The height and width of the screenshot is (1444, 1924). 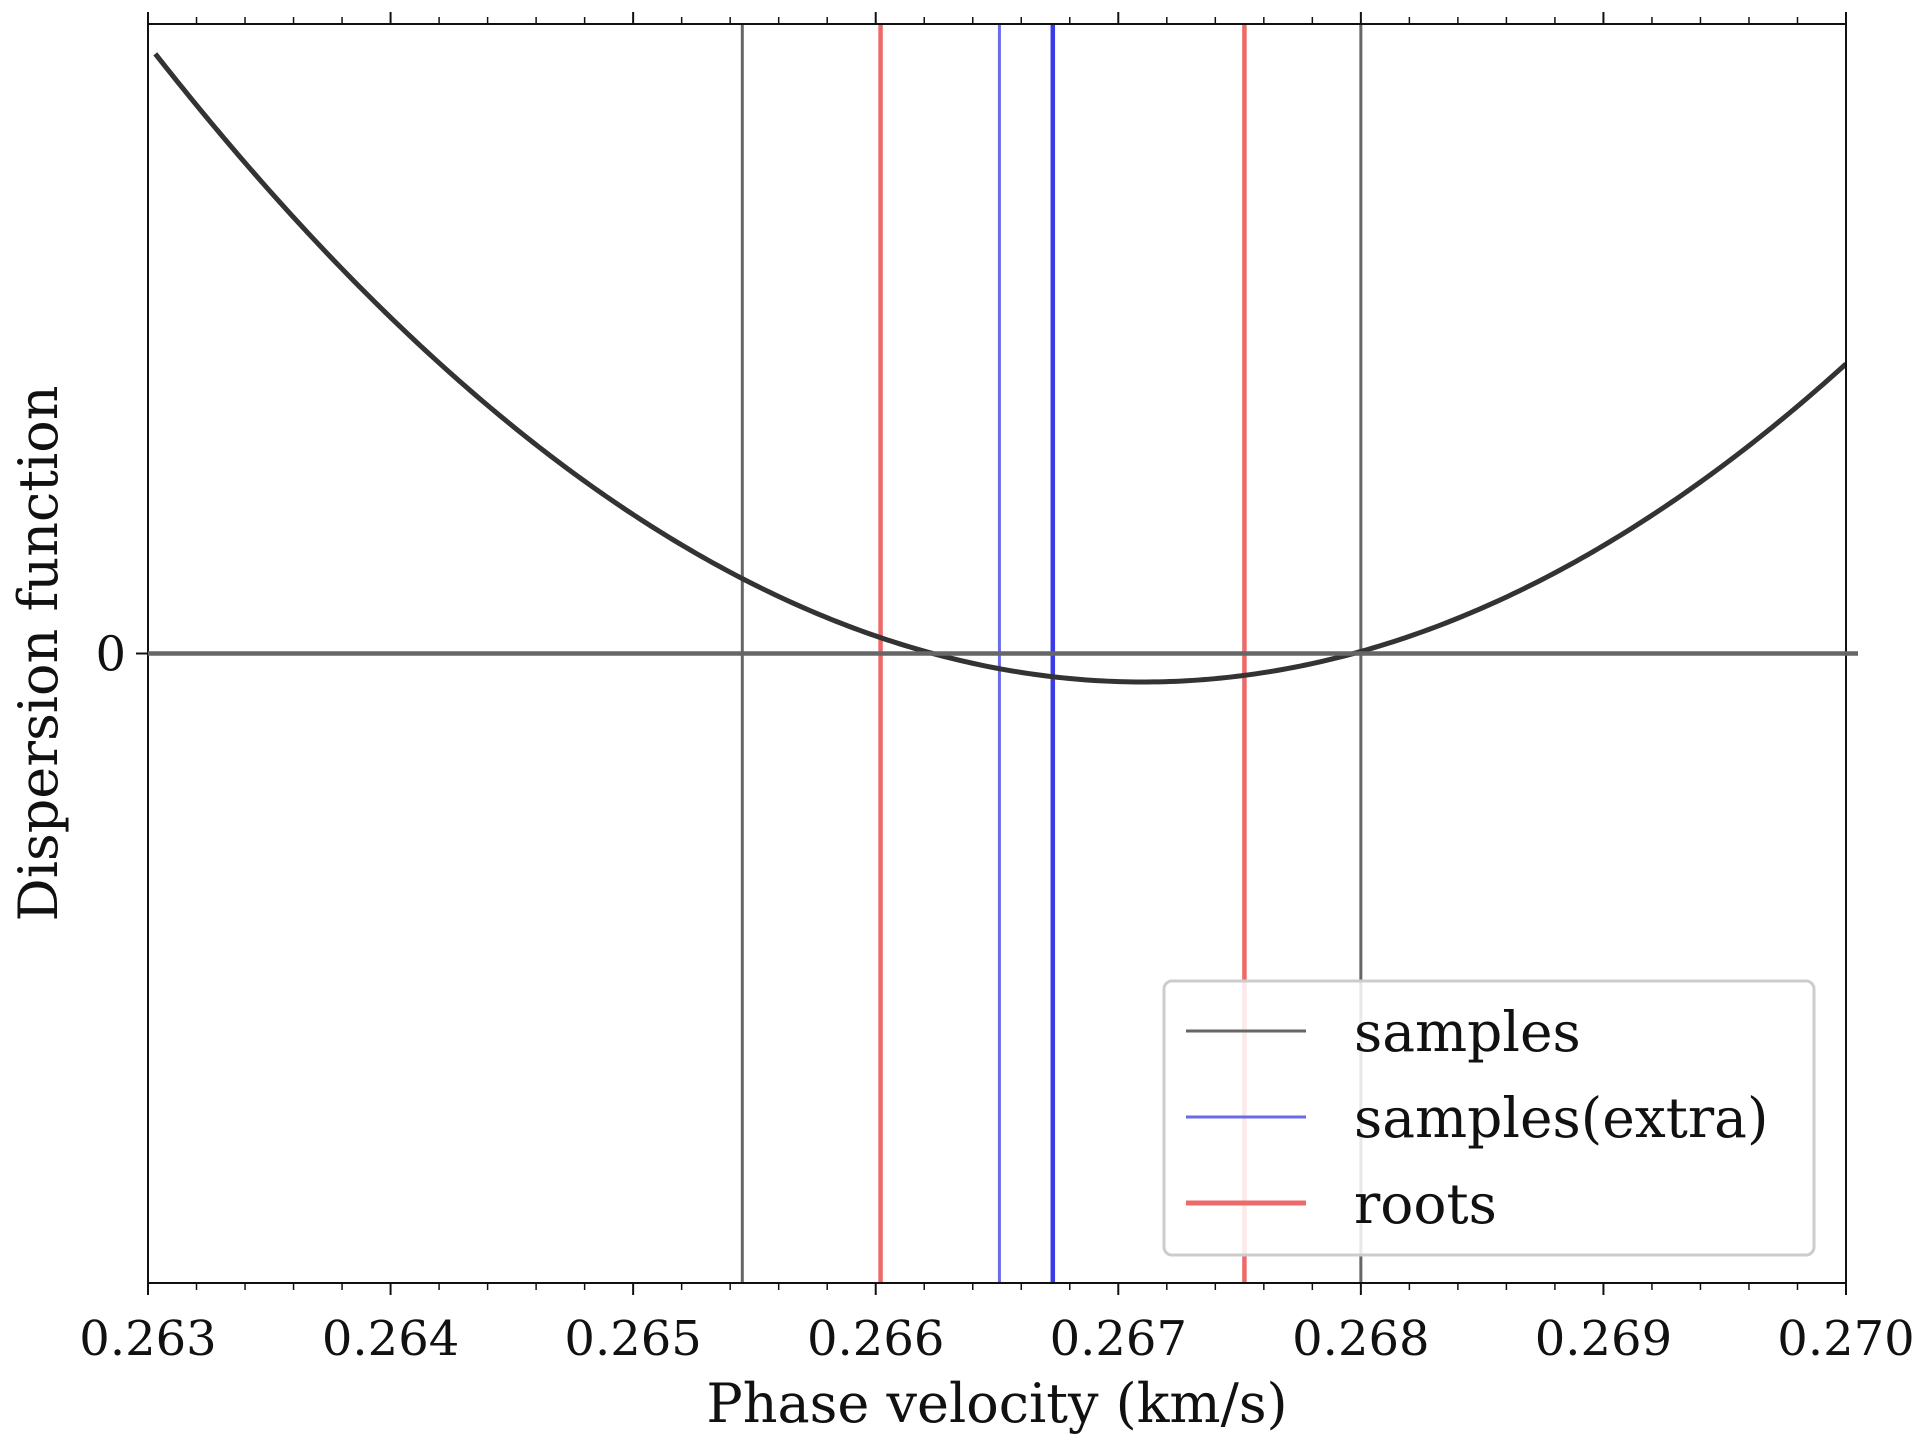 I want to click on legend-label-2: roots, so click(x=1425, y=1204).